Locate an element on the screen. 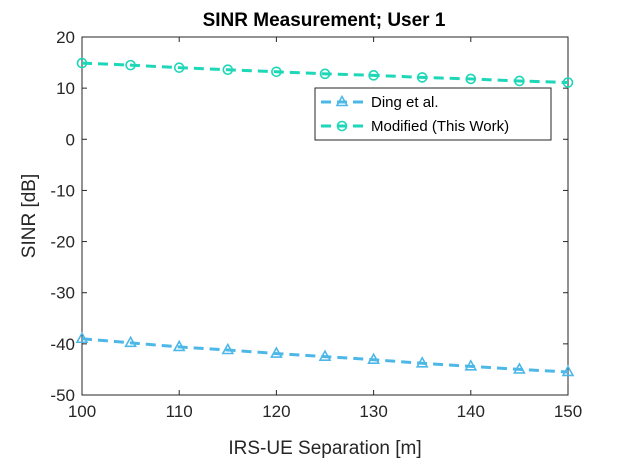 The width and height of the screenshot is (627, 463). legend: Ding et al. Modified (This Work) is located at coordinates (433, 114).